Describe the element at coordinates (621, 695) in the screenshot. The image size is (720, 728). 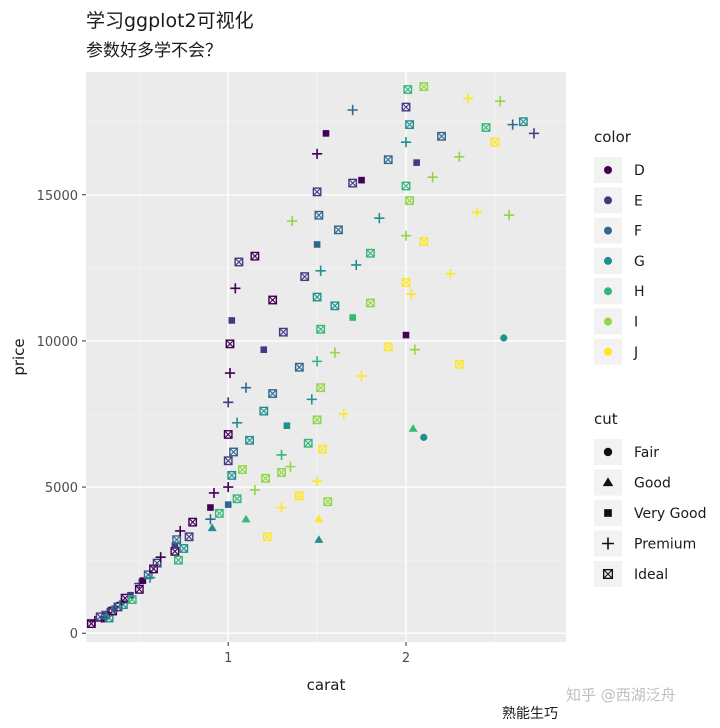
I see `watermark: 知乎 @西湖泛舟` at that location.